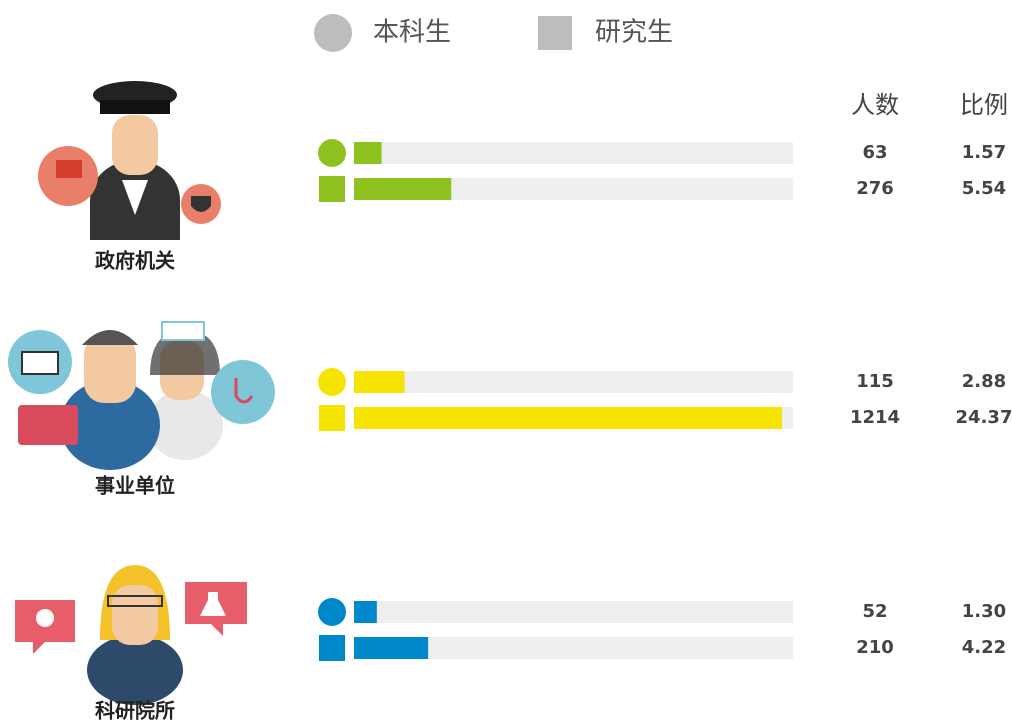 The image size is (1012, 721). What do you see at coordinates (135, 261) in the screenshot?
I see `category-label: 政府机关` at bounding box center [135, 261].